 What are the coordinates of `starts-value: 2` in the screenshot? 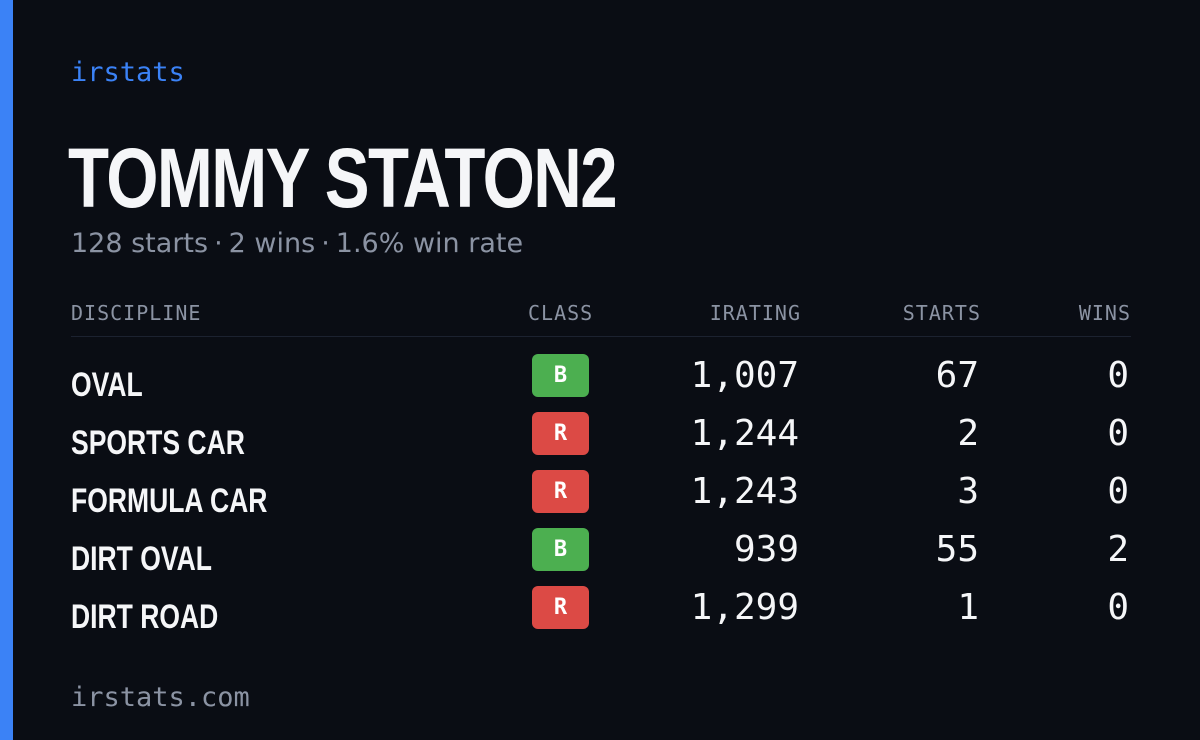 It's located at (968, 433).